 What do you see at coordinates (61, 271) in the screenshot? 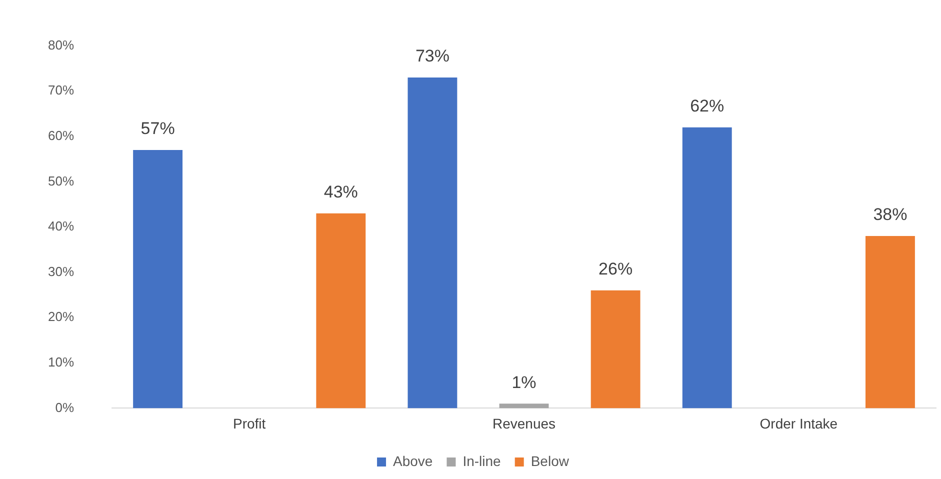
I see `y-tick-label: 30%` at bounding box center [61, 271].